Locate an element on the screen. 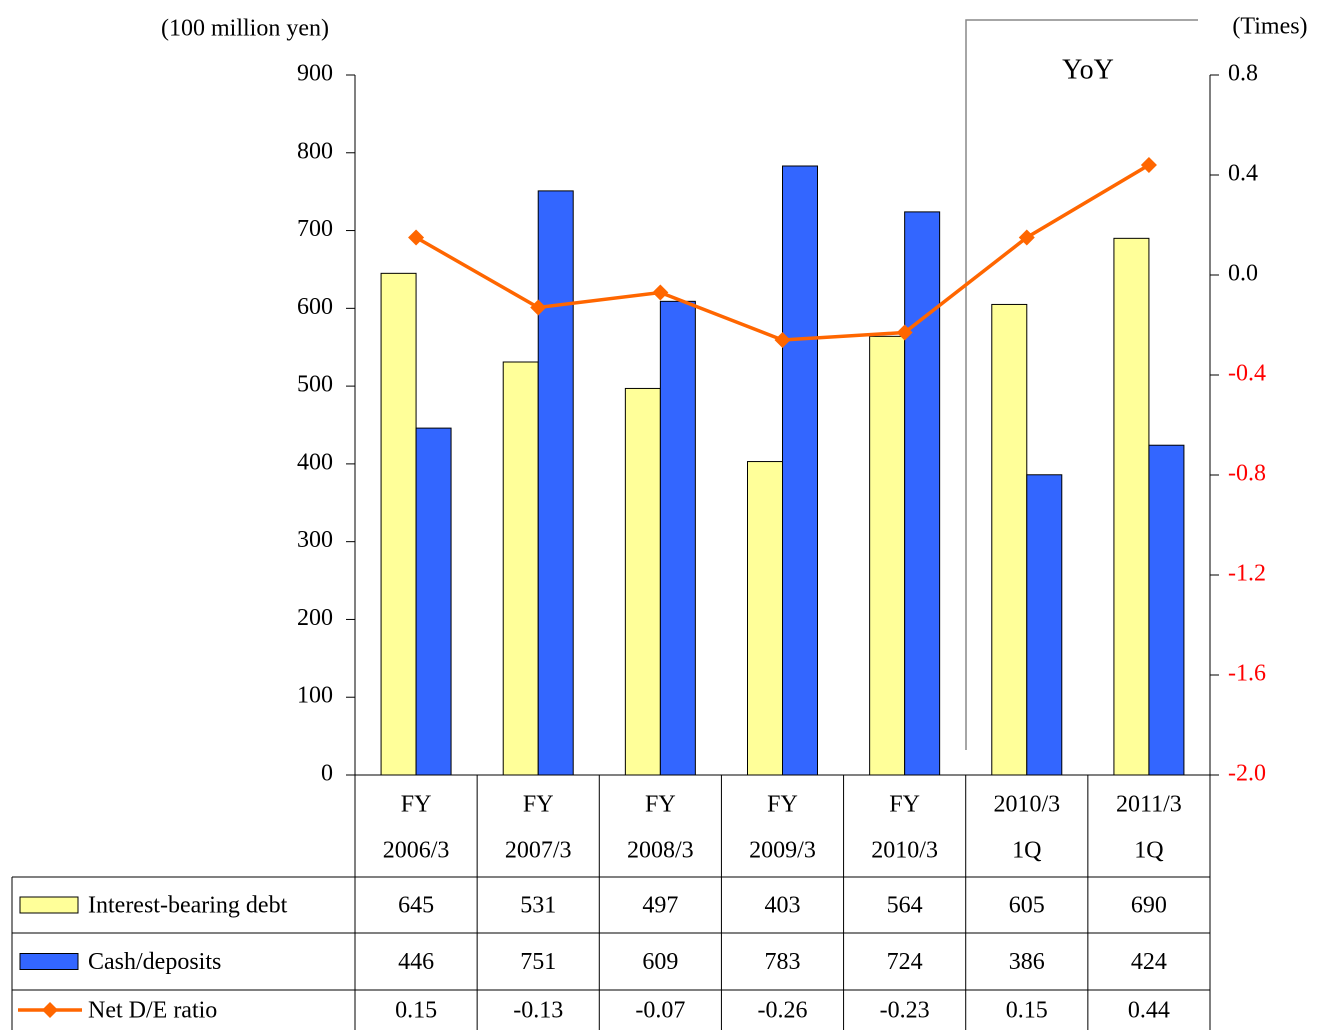 The image size is (1325, 1030). table-value: -0.13 is located at coordinates (538, 1011).